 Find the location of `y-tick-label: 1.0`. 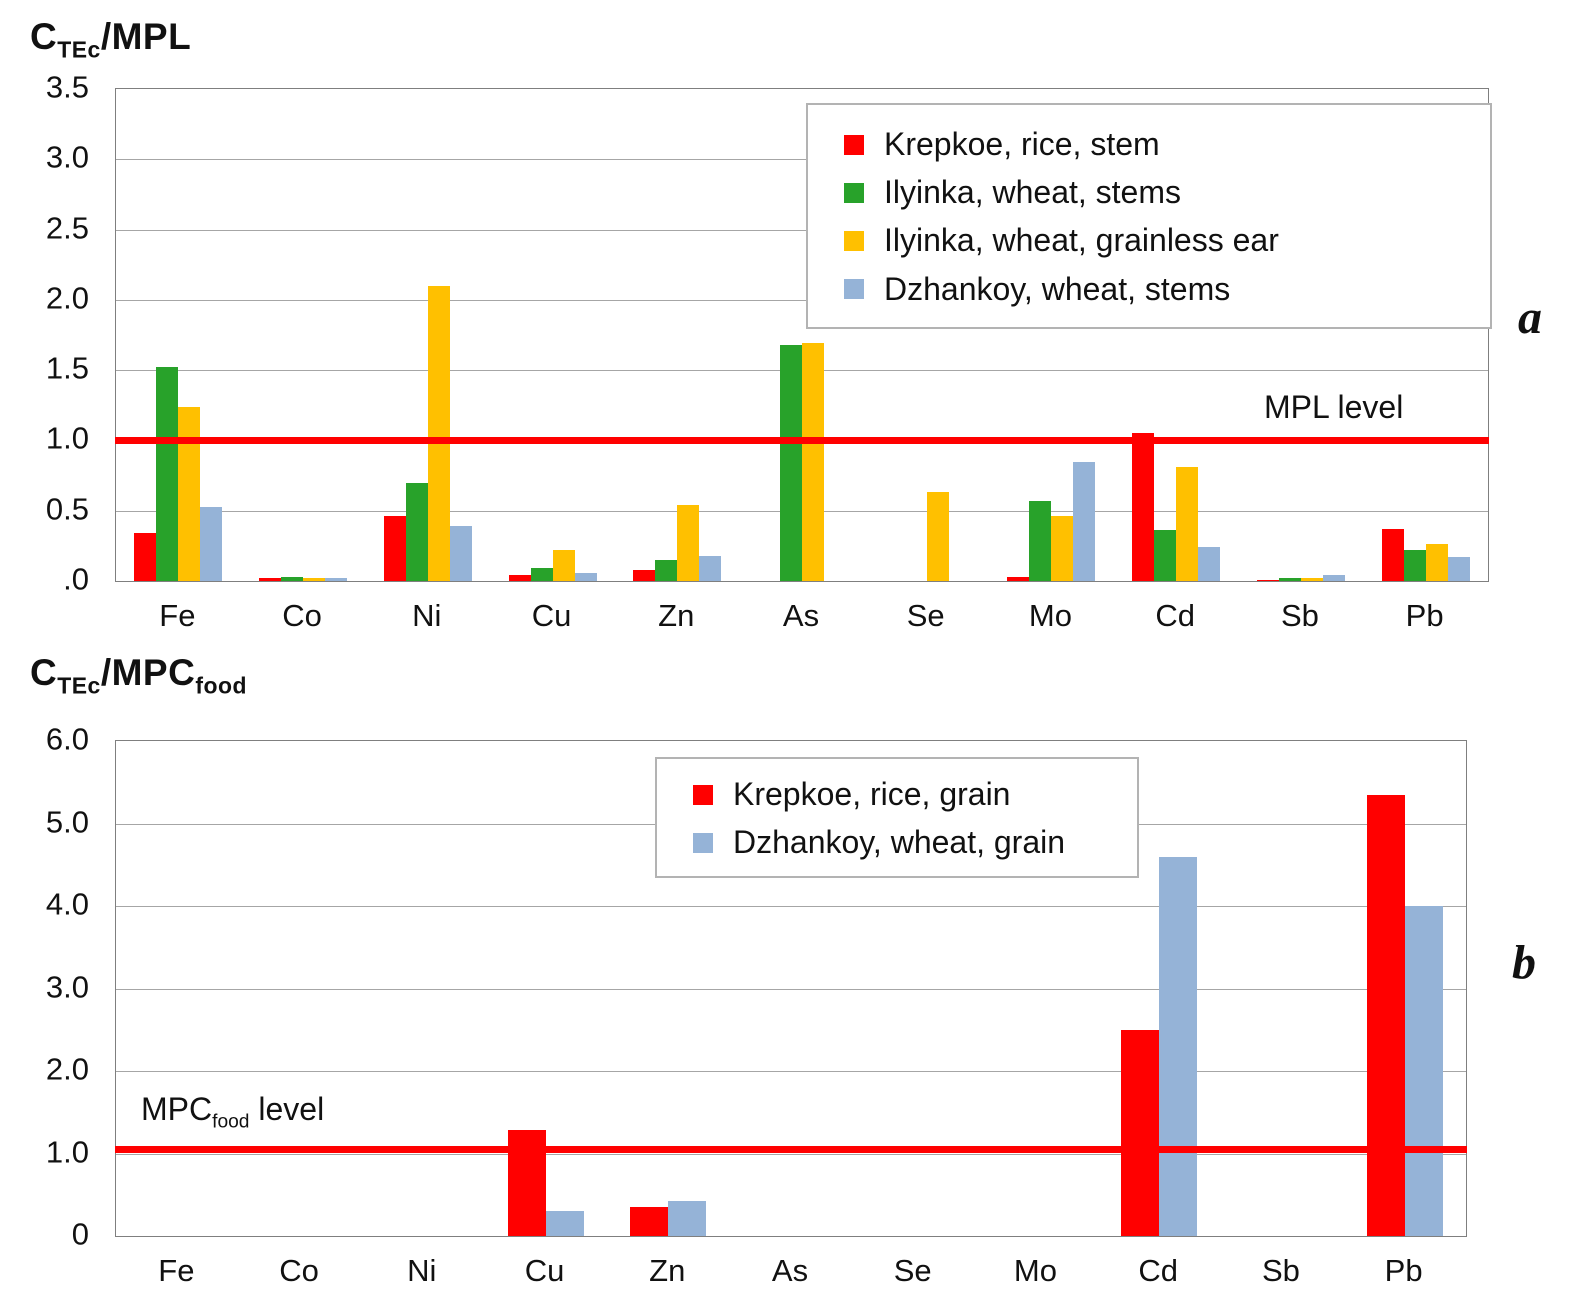

y-tick-label: 1.0 is located at coordinates (67, 438).